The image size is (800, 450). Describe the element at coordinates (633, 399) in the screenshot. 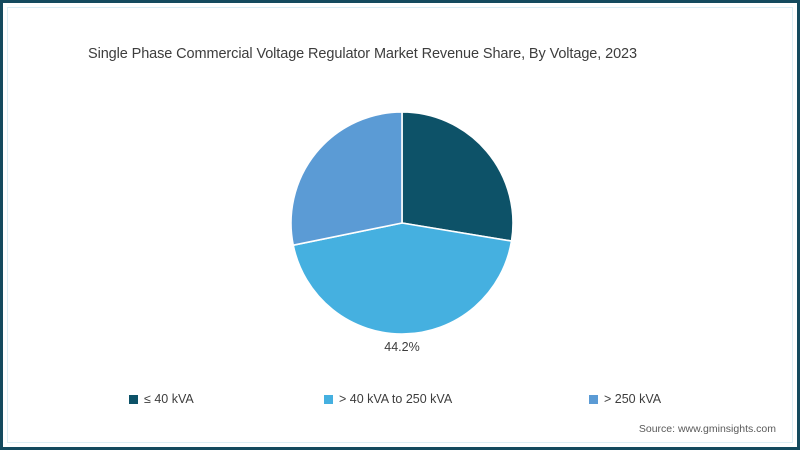

I see `legend-item-label: > 250 kVA` at that location.